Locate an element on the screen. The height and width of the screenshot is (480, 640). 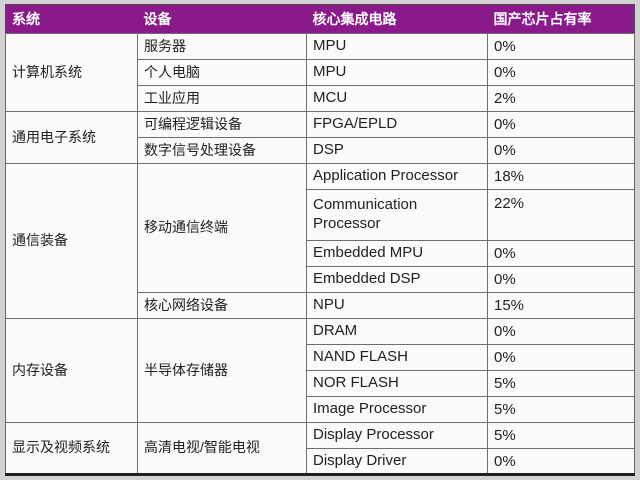
share-cell: 18% is located at coordinates (561, 176).